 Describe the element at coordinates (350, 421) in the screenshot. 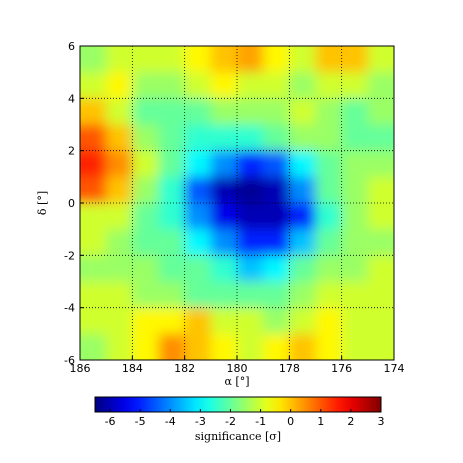

I see `colorbar-tick-label: 2` at that location.